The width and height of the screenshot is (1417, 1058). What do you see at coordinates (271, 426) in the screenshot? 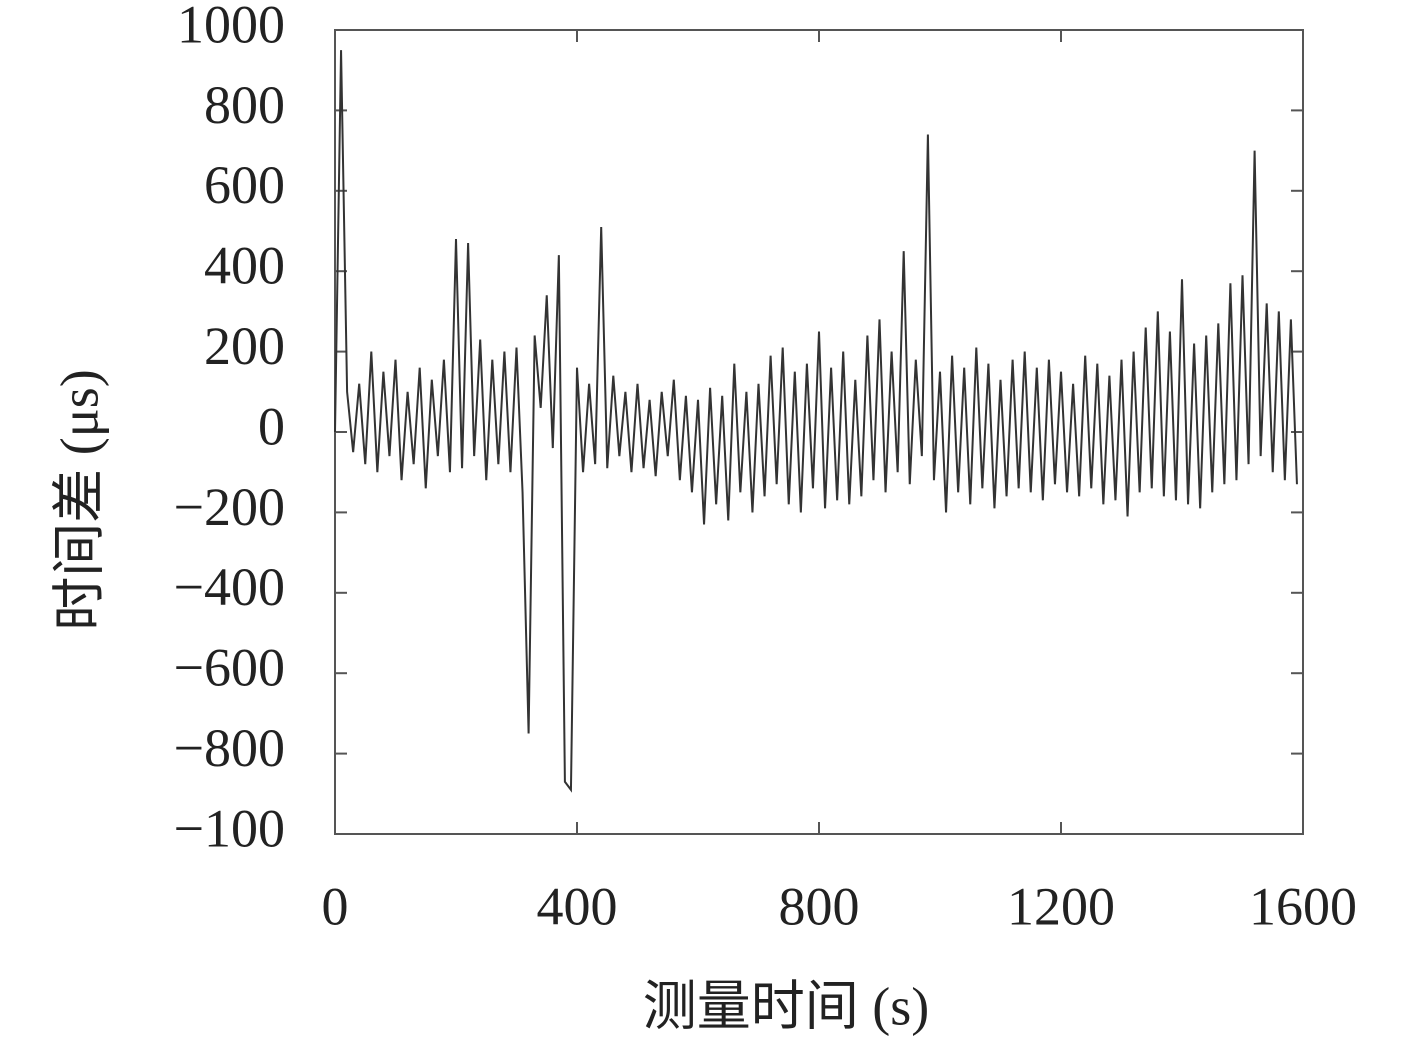
I see `y-tick-label: 0` at bounding box center [271, 426].